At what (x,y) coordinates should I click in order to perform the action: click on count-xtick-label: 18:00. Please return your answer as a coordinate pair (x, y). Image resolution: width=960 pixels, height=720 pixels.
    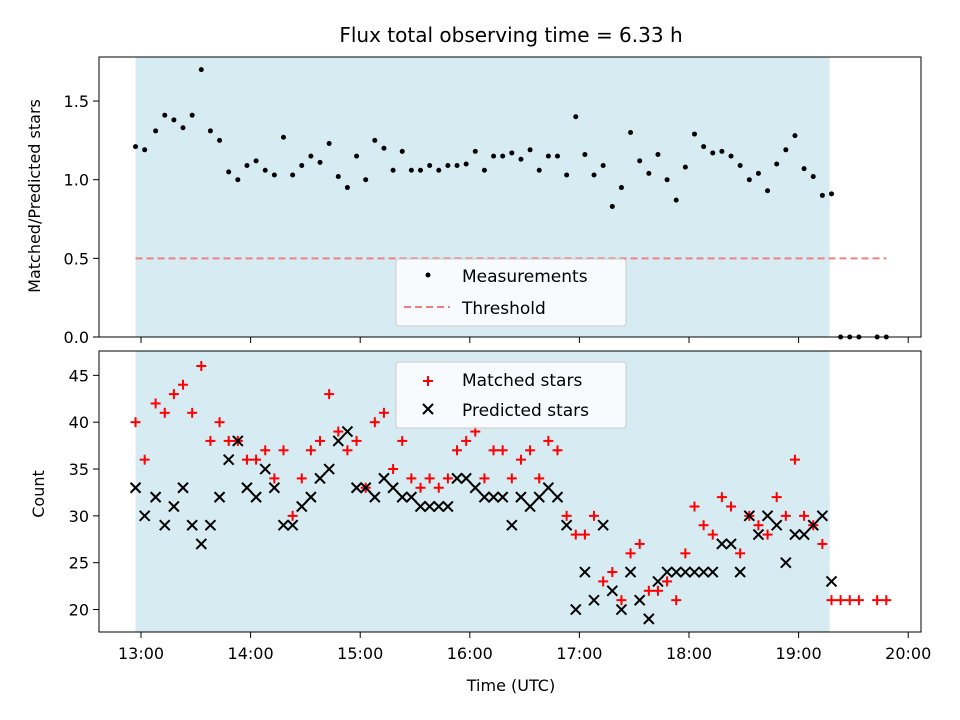
    Looking at the image, I should click on (689, 653).